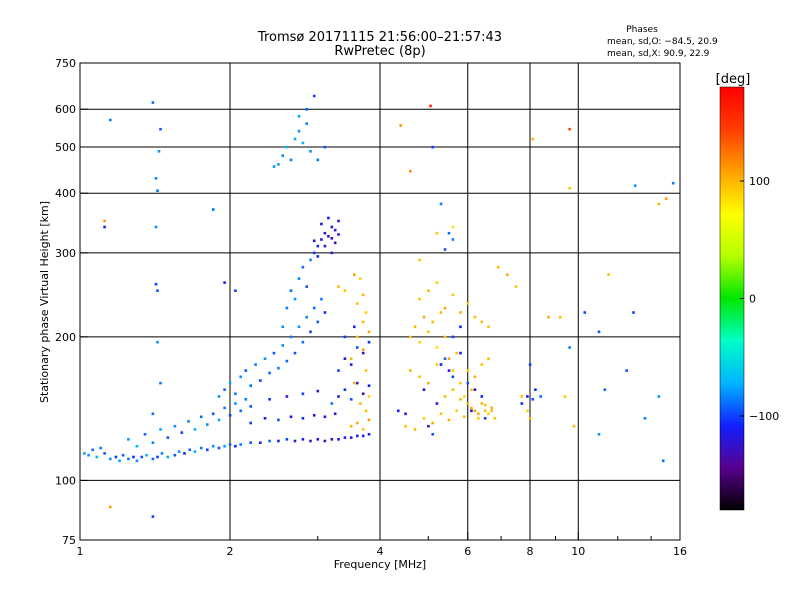 The height and width of the screenshot is (600, 800). What do you see at coordinates (379, 51) in the screenshot?
I see `chart-subtitle: RwPretec (8p)` at bounding box center [379, 51].